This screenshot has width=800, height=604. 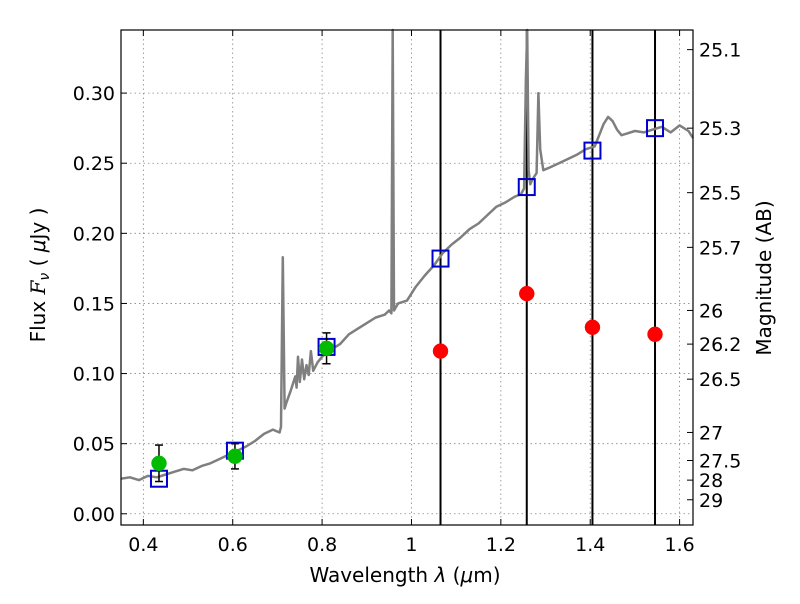 What do you see at coordinates (711, 433) in the screenshot?
I see `mag-tick-label: 27` at bounding box center [711, 433].